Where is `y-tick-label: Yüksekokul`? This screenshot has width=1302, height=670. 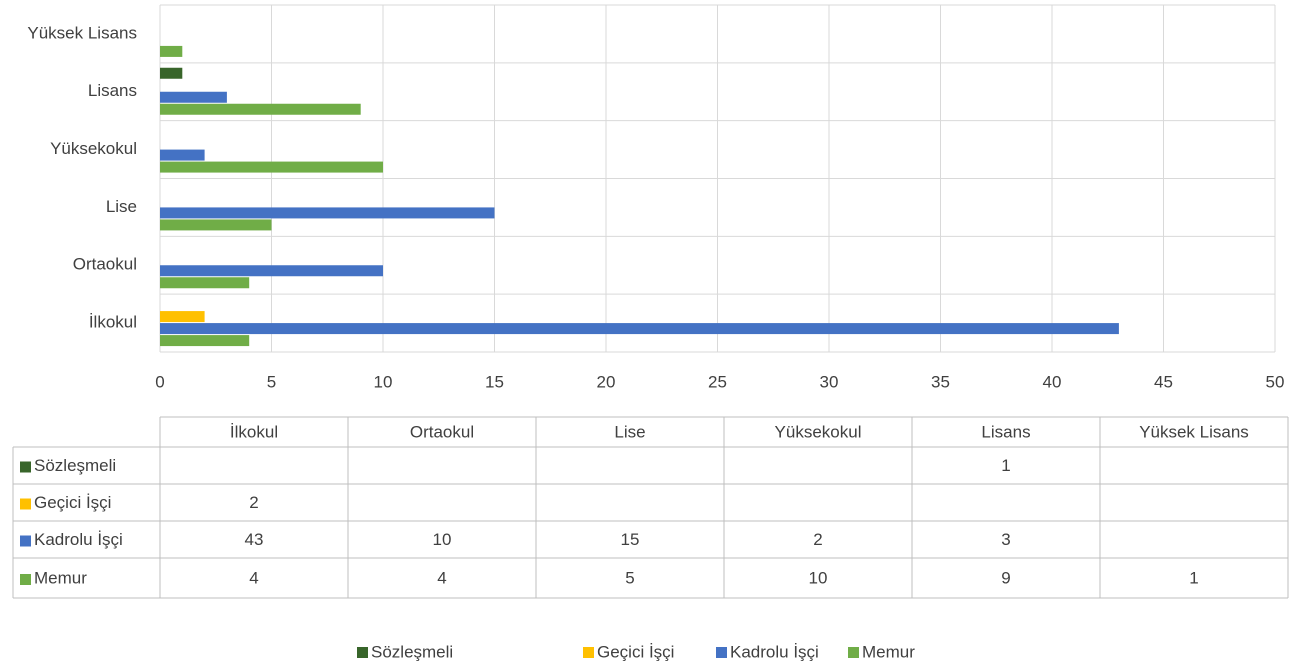
y-tick-label: Yüksekokul is located at coordinates (93, 148).